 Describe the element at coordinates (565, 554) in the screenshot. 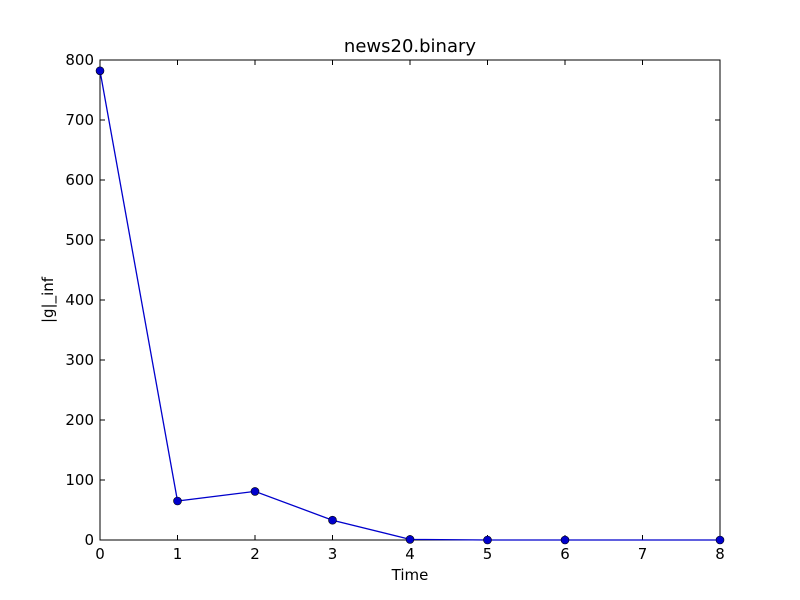

I see `x-tick-label: 6` at that location.